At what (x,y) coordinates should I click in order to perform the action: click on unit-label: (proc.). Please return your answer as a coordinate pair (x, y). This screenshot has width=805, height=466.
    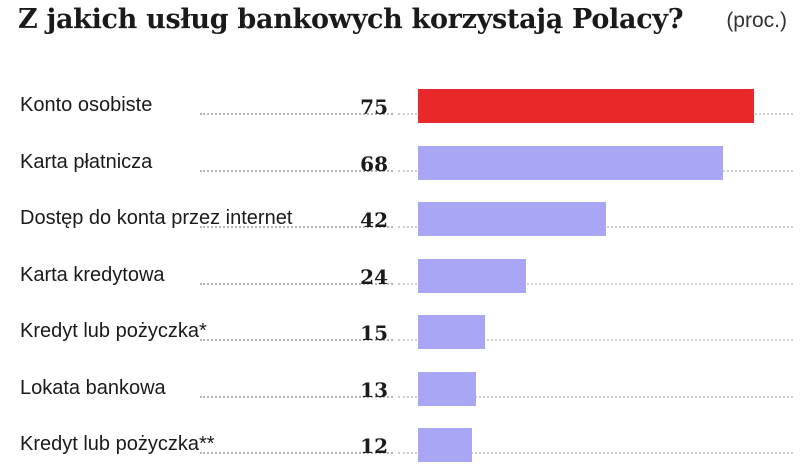
    Looking at the image, I should click on (756, 20).